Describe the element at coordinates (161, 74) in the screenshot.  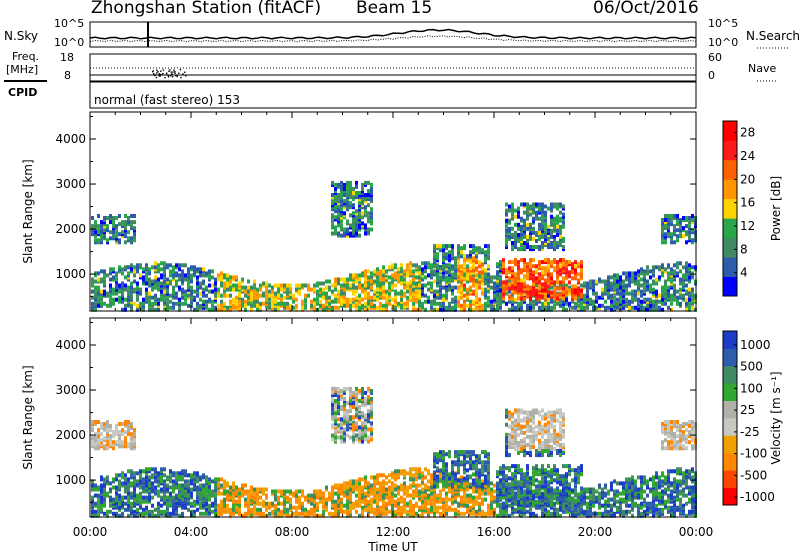
I see `freq-scatter-dot` at that location.